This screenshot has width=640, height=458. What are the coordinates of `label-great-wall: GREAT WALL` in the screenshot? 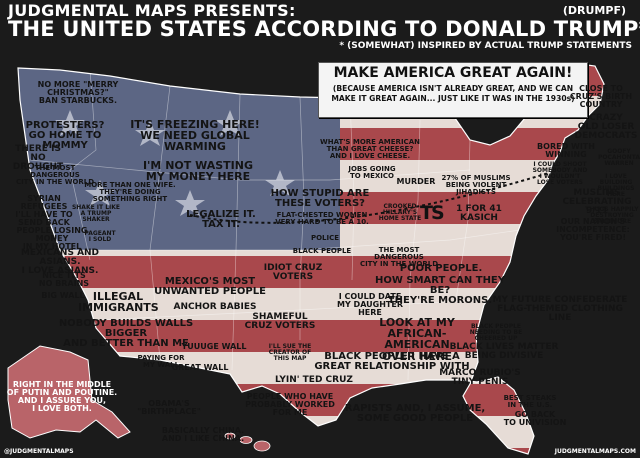 It's located at (200, 367).